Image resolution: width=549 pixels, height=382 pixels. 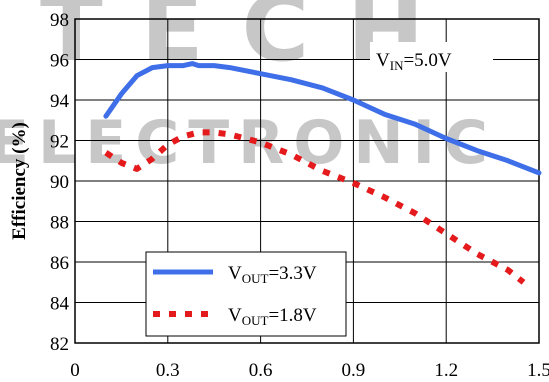 I want to click on x-tick-label: 1.5, so click(x=538, y=370).